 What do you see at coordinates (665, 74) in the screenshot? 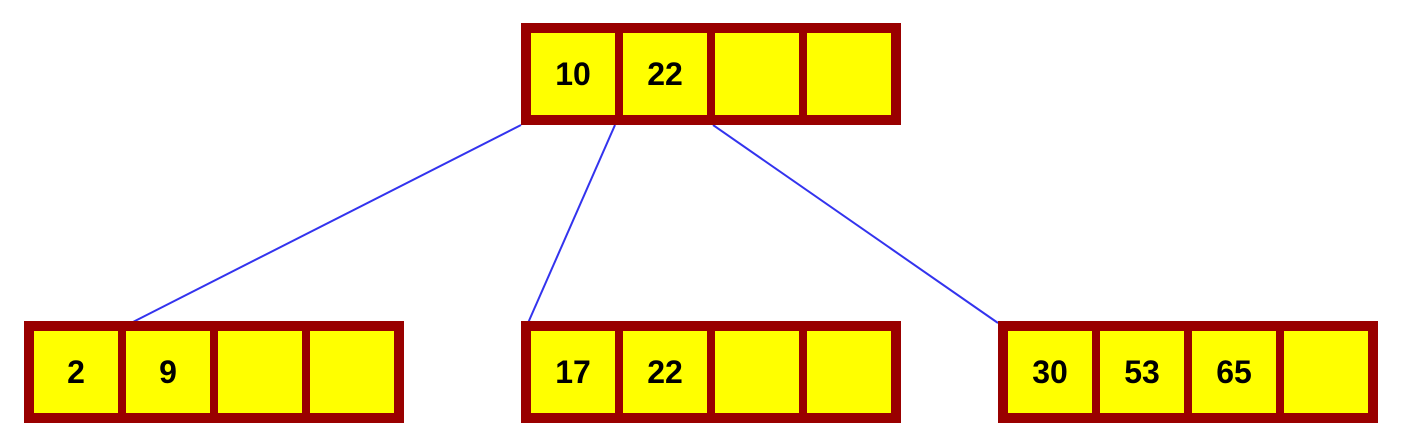
I see `root-key-slot-1: 22` at bounding box center [665, 74].